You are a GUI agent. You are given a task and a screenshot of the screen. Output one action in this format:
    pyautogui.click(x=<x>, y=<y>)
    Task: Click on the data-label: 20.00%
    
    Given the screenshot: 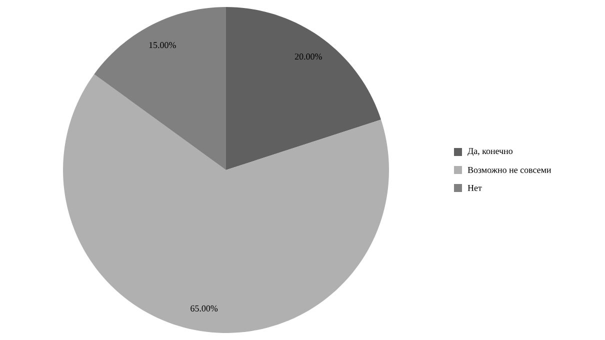 What is the action you would take?
    pyautogui.click(x=308, y=57)
    